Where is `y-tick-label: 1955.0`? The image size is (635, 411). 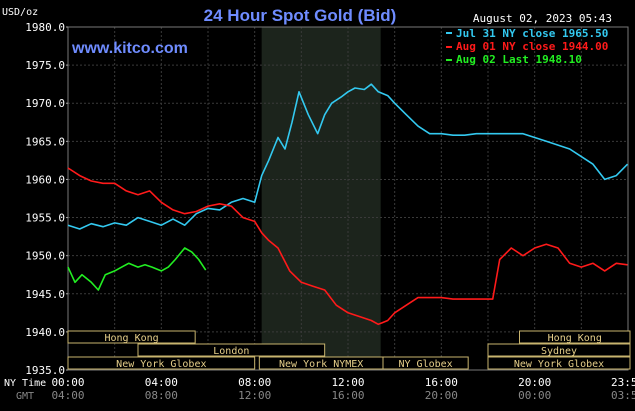
y-tick-label: 1955.0 is located at coordinates (45, 218).